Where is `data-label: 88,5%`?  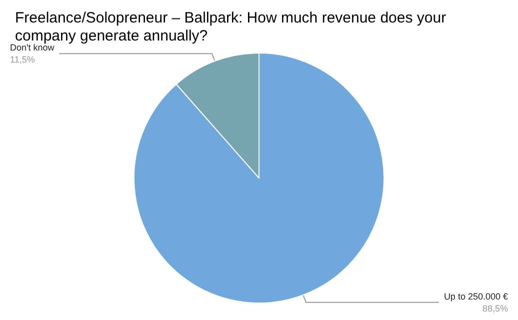
data-label: 88,5% is located at coordinates (495, 308).